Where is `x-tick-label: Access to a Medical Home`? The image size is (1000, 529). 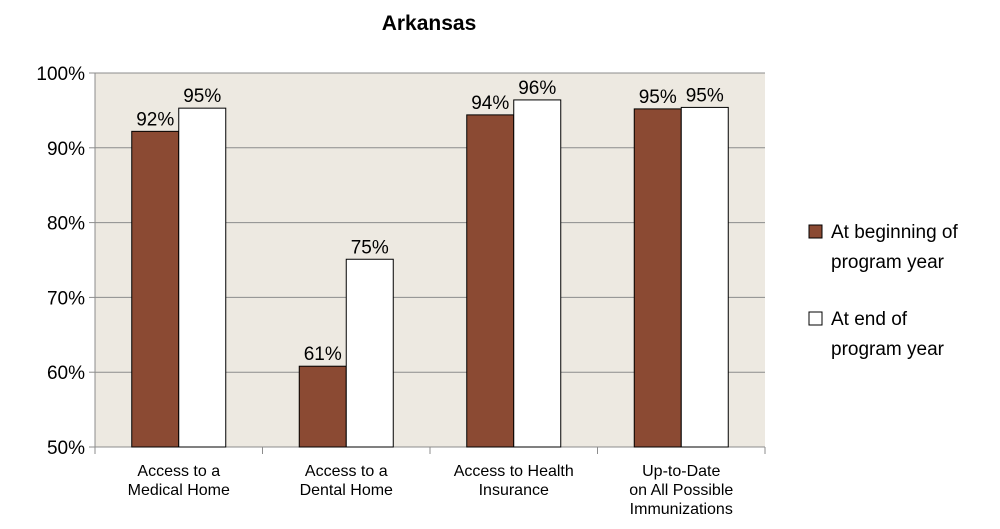
x-tick-label: Access to a Medical Home is located at coordinates (179, 481).